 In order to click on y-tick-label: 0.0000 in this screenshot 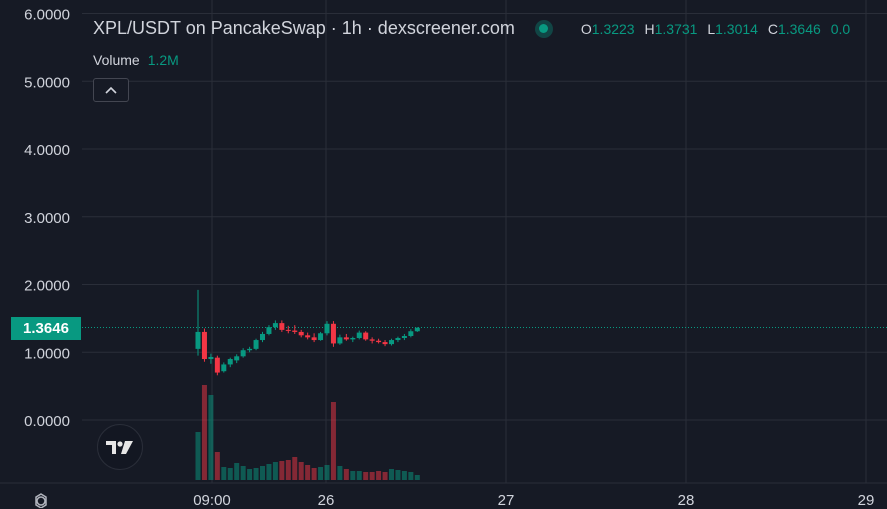, I will do `click(47, 421)`.